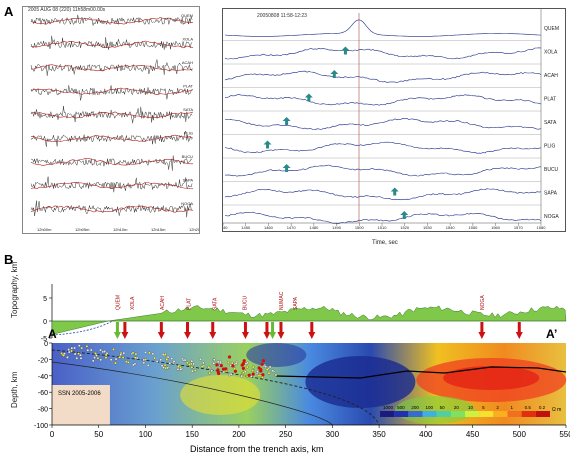 This screenshot has width=570, height=467. I want to click on seismogram-envelope-quem, so click(112, 21).